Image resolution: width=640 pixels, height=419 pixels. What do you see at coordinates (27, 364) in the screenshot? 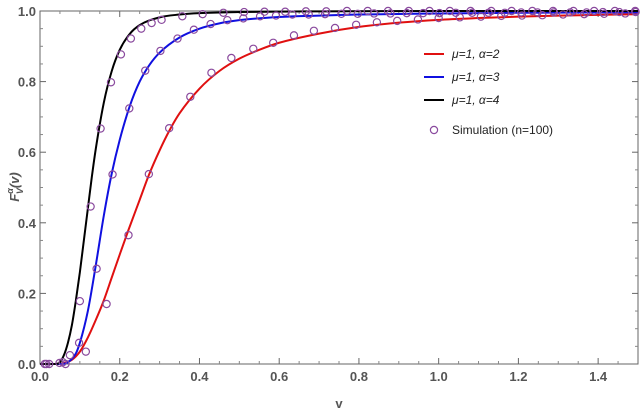
I see `y-tick-label: 0.0` at bounding box center [27, 364].